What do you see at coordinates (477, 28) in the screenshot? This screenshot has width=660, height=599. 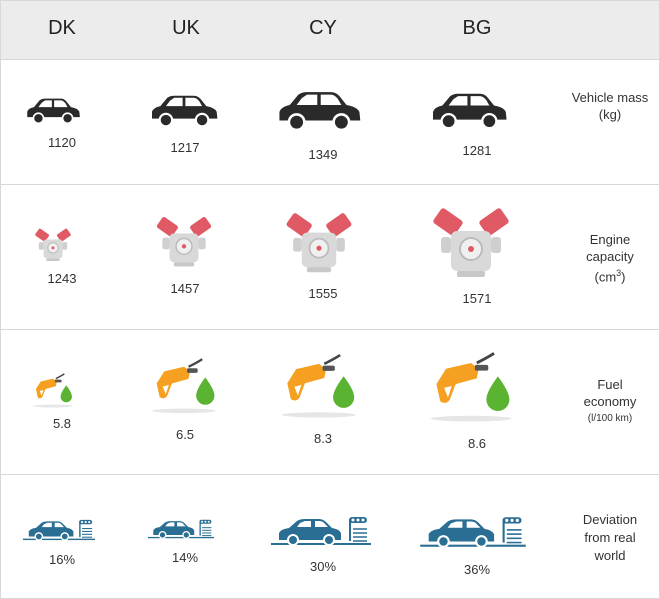 I see `country-bg: BG` at bounding box center [477, 28].